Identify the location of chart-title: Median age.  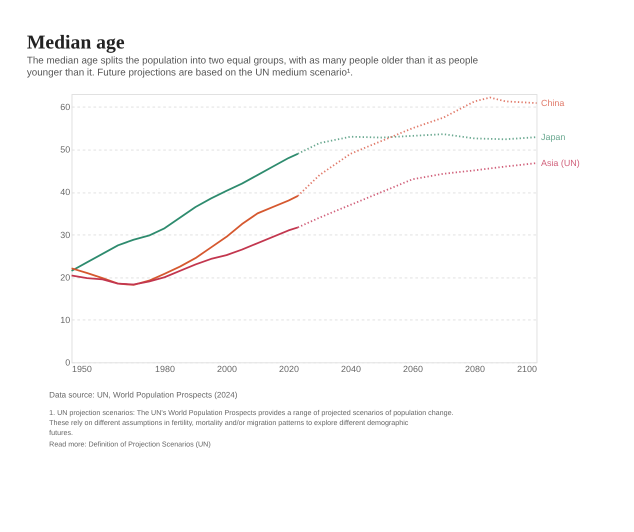
(75, 43).